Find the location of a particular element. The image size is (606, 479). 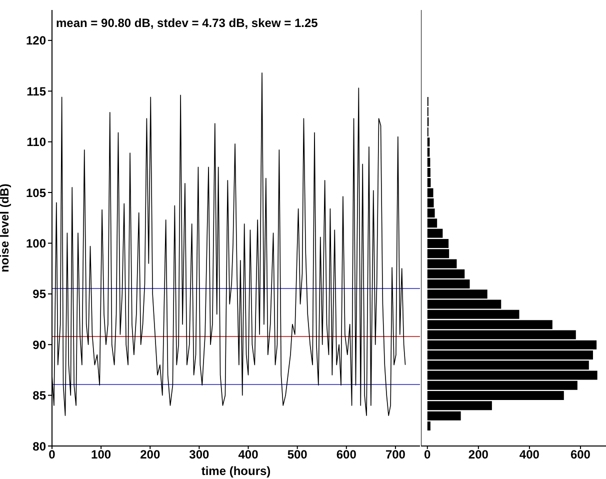

annotation: mean = 90.80 dB, stdev = 4.73 dB, skew = 1.25 is located at coordinates (187, 23).